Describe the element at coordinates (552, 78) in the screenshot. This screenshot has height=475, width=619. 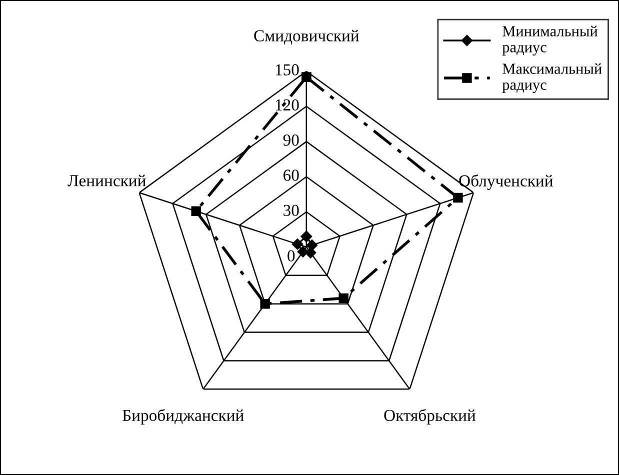
I see `legend-label: Максимальный радиус` at that location.